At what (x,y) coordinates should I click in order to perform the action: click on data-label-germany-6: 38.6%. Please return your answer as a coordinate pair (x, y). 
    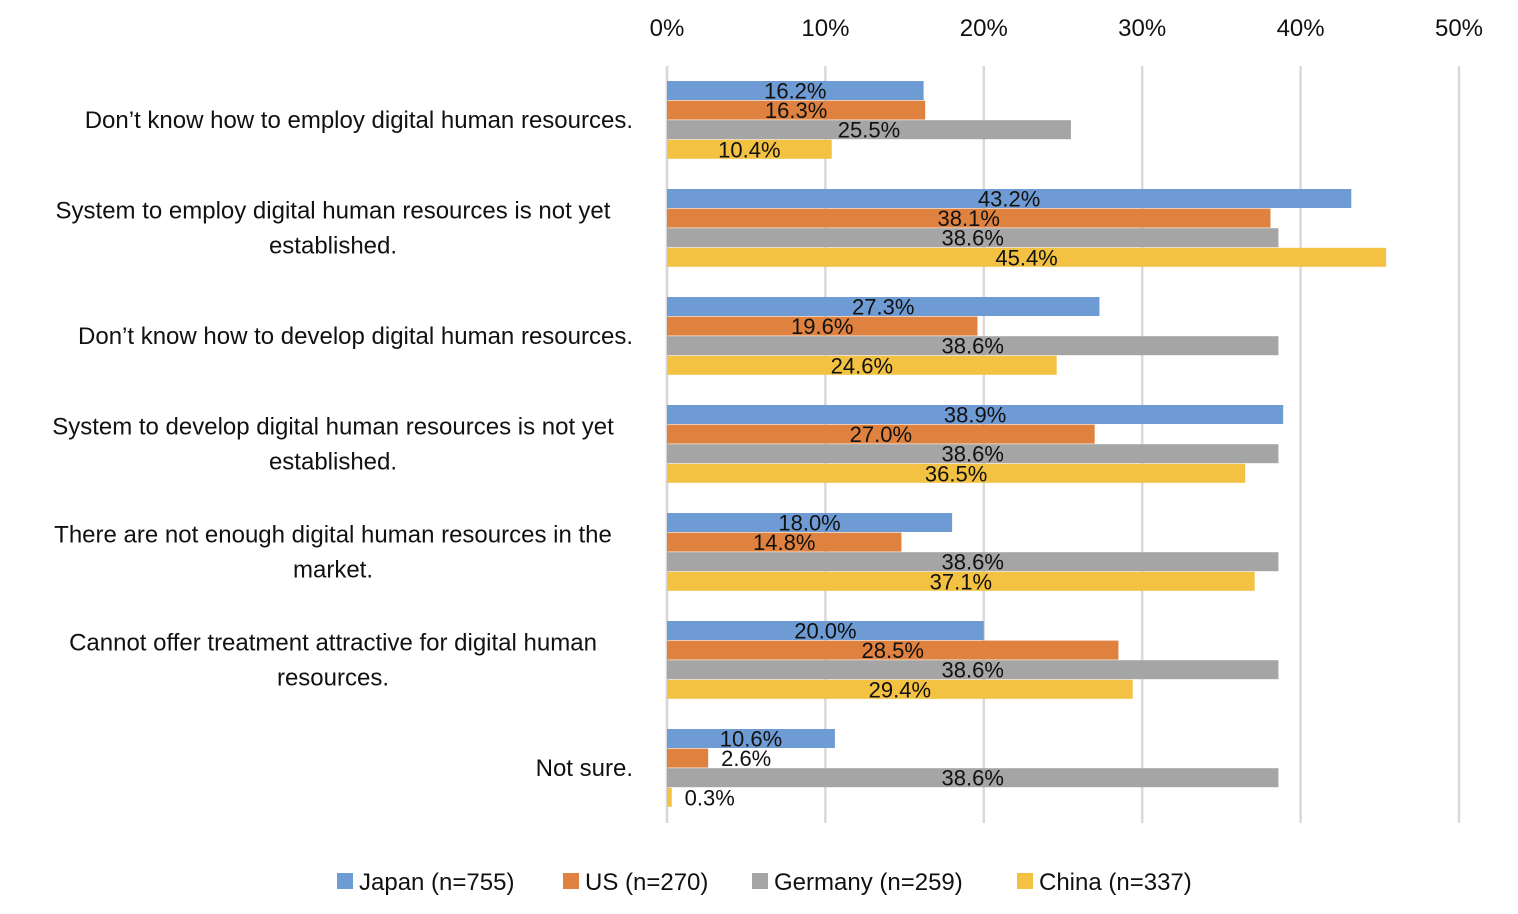
    Looking at the image, I should click on (973, 778).